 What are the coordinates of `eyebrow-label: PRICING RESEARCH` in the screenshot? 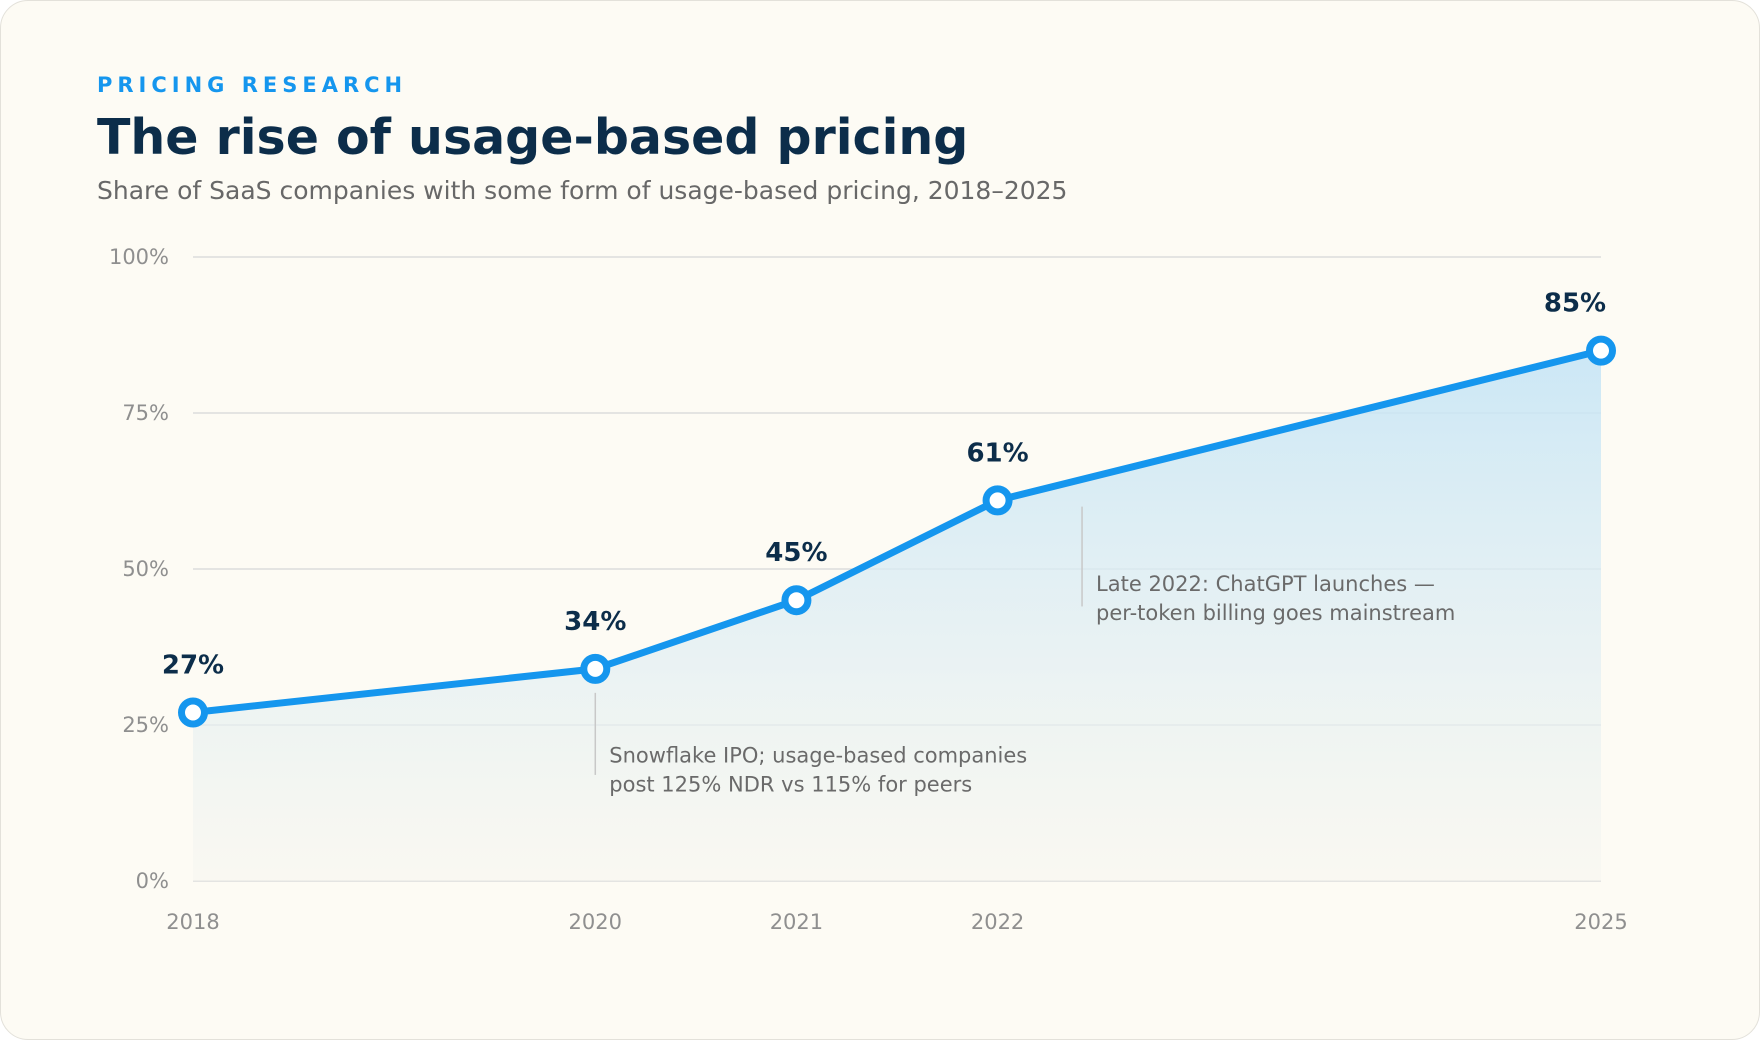 It's located at (252, 85).